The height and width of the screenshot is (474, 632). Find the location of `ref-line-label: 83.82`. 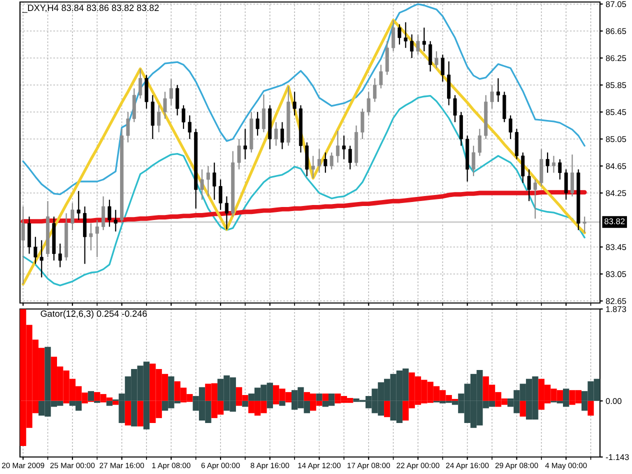

ref-line-label: 83.82 is located at coordinates (614, 221).